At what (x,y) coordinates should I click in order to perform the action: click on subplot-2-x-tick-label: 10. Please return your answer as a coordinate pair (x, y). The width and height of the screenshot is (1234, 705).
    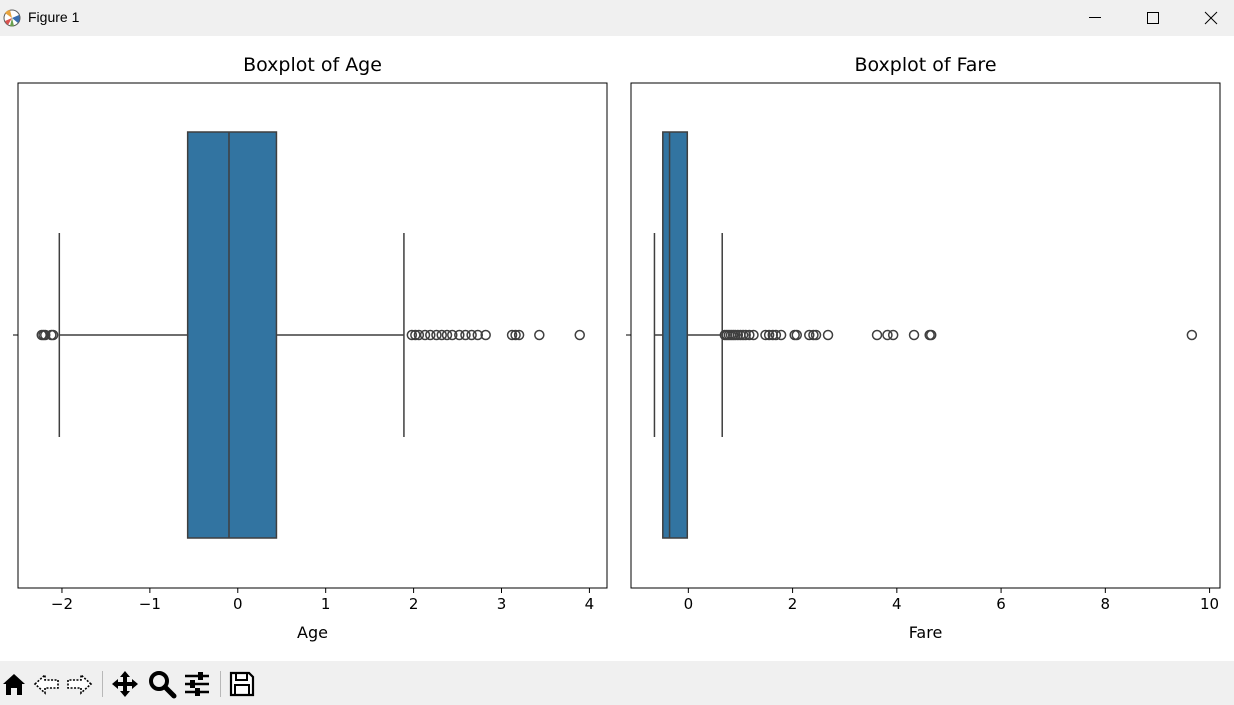
    Looking at the image, I should click on (1209, 604).